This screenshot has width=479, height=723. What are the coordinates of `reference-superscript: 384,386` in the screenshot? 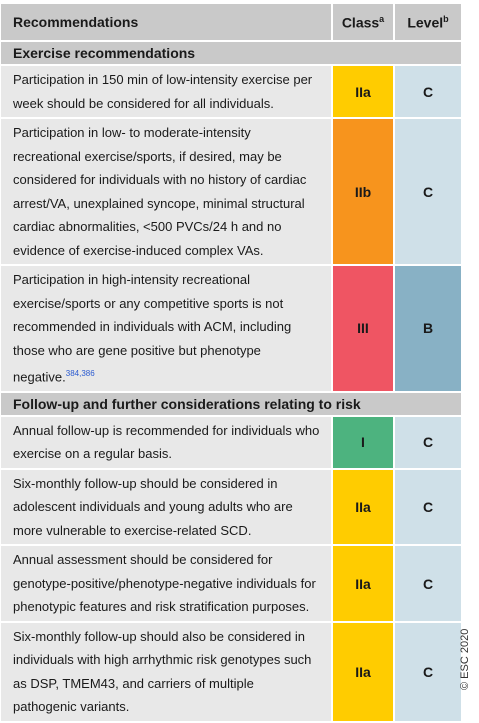 It's located at (80, 373).